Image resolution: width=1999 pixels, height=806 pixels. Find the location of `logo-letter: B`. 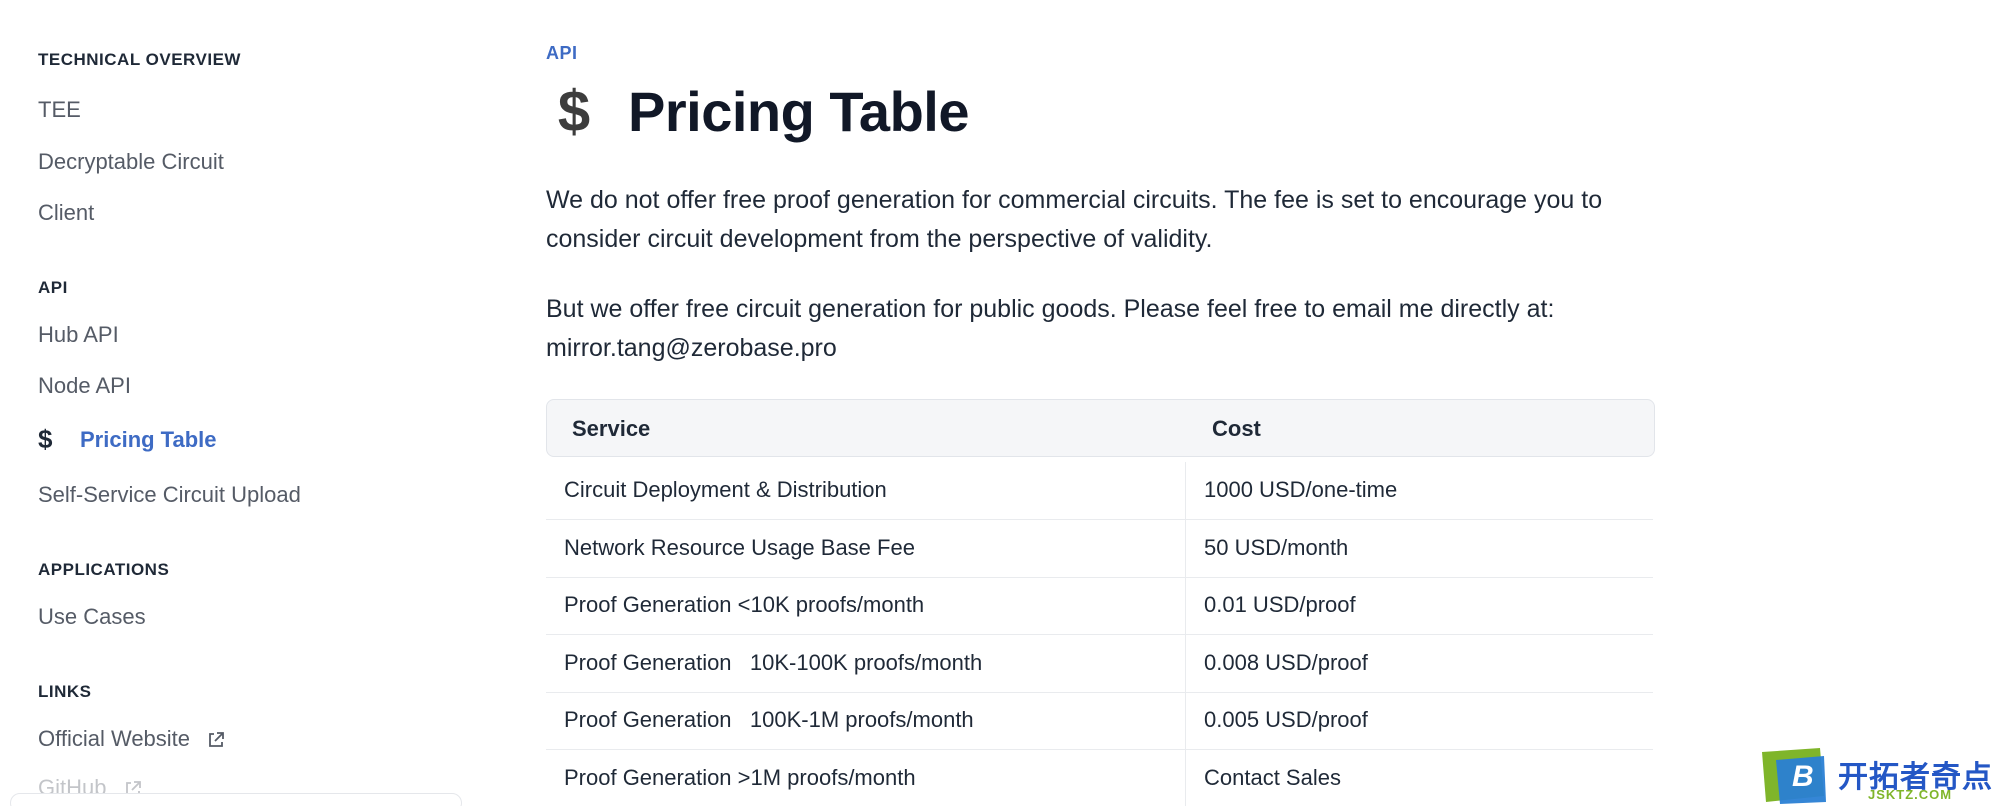

logo-letter: B is located at coordinates (1803, 776).